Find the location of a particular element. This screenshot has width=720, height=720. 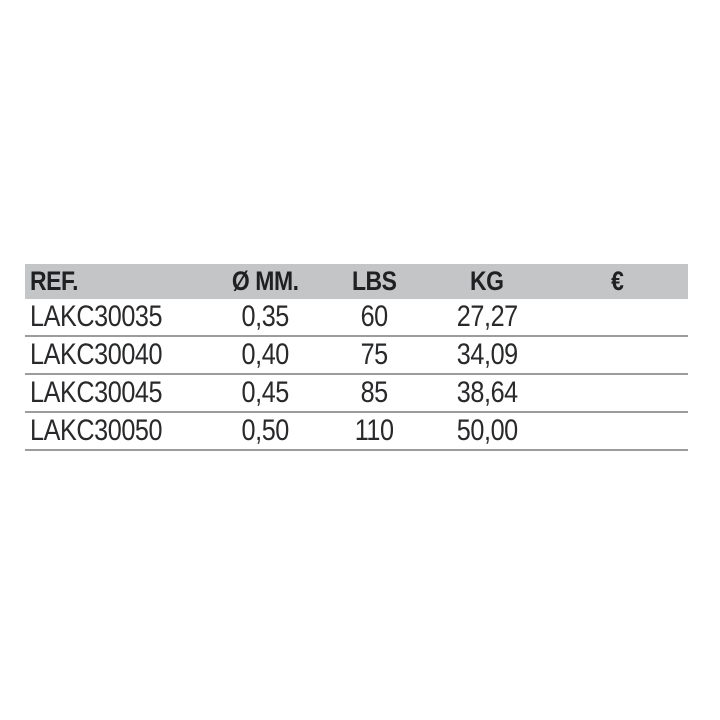

column-header-diameter-mm-label: Ø MM. is located at coordinates (265, 281).